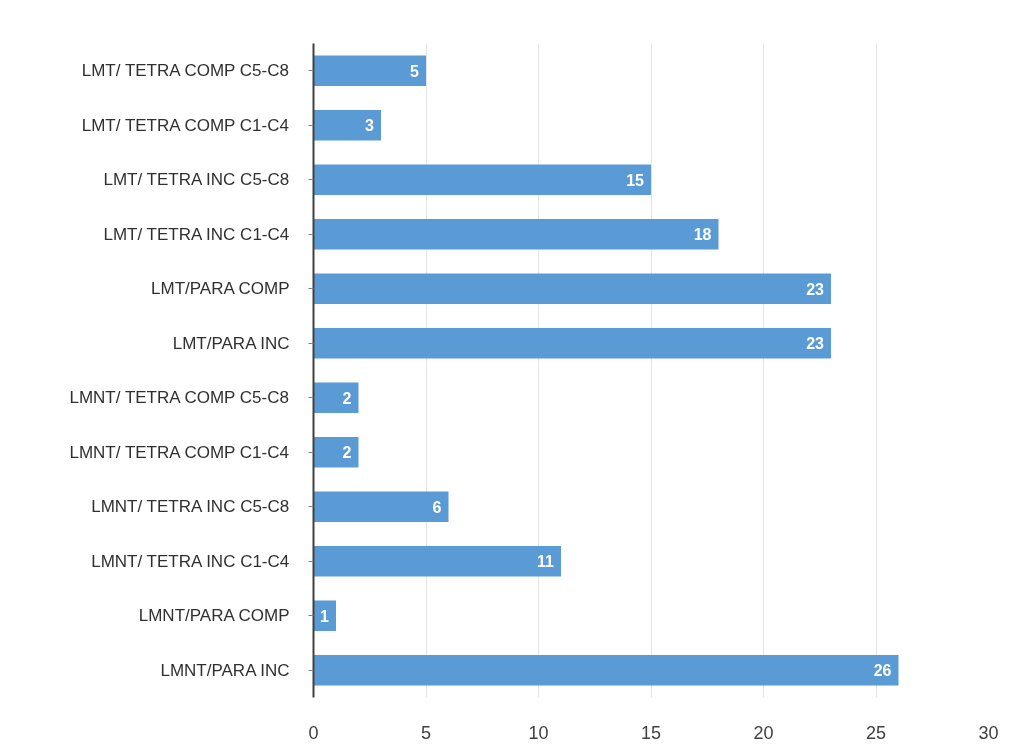  What do you see at coordinates (214, 616) in the screenshot?
I see `y-tick-label: LMNT/PARA COMP` at bounding box center [214, 616].